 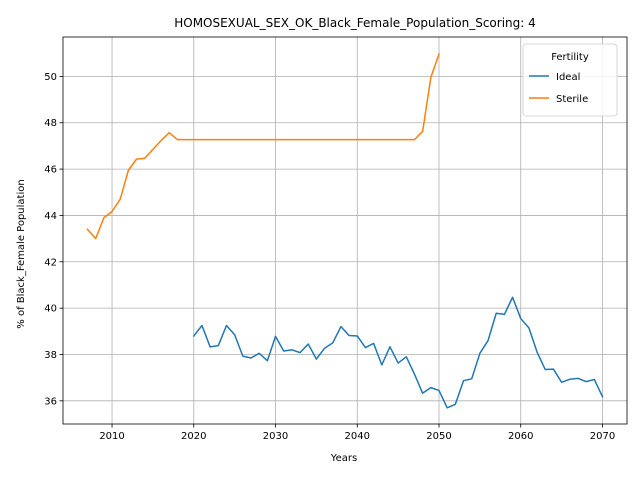 What do you see at coordinates (50, 216) in the screenshot?
I see `y-tick-label: 44` at bounding box center [50, 216].